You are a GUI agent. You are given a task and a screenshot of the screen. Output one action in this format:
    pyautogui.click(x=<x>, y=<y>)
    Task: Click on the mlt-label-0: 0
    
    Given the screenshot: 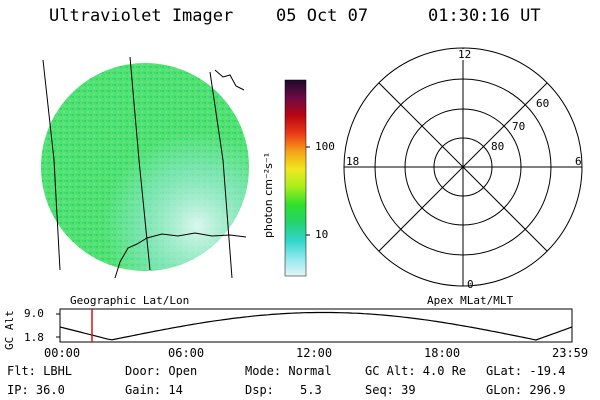 What is the action you would take?
    pyautogui.click(x=470, y=284)
    